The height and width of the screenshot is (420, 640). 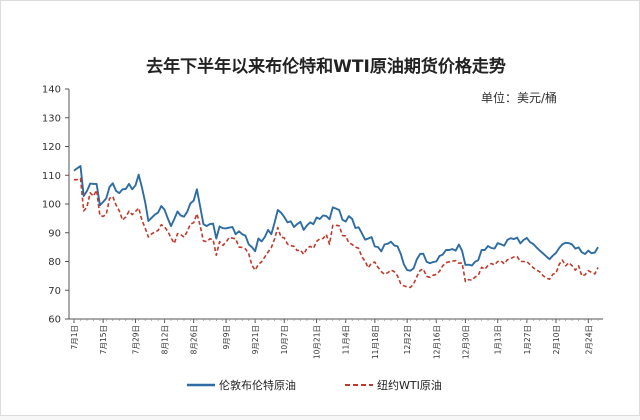 What do you see at coordinates (314, 385) in the screenshot?
I see `legend: 伦敦布伦特原油 纽约WTI原油` at bounding box center [314, 385].